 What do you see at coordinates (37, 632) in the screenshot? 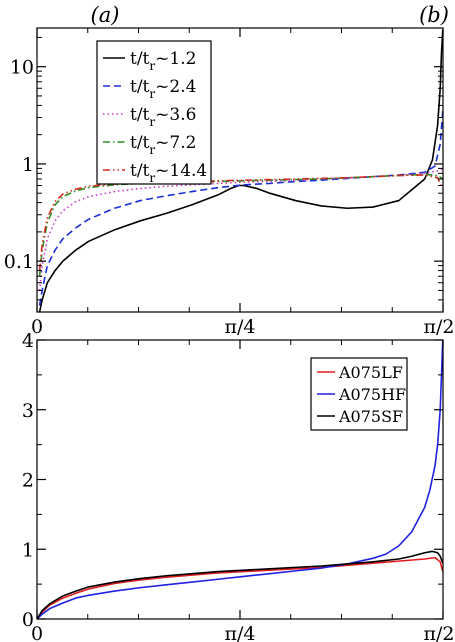
I see `x-tick-label-1-0: 0` at bounding box center [37, 632].